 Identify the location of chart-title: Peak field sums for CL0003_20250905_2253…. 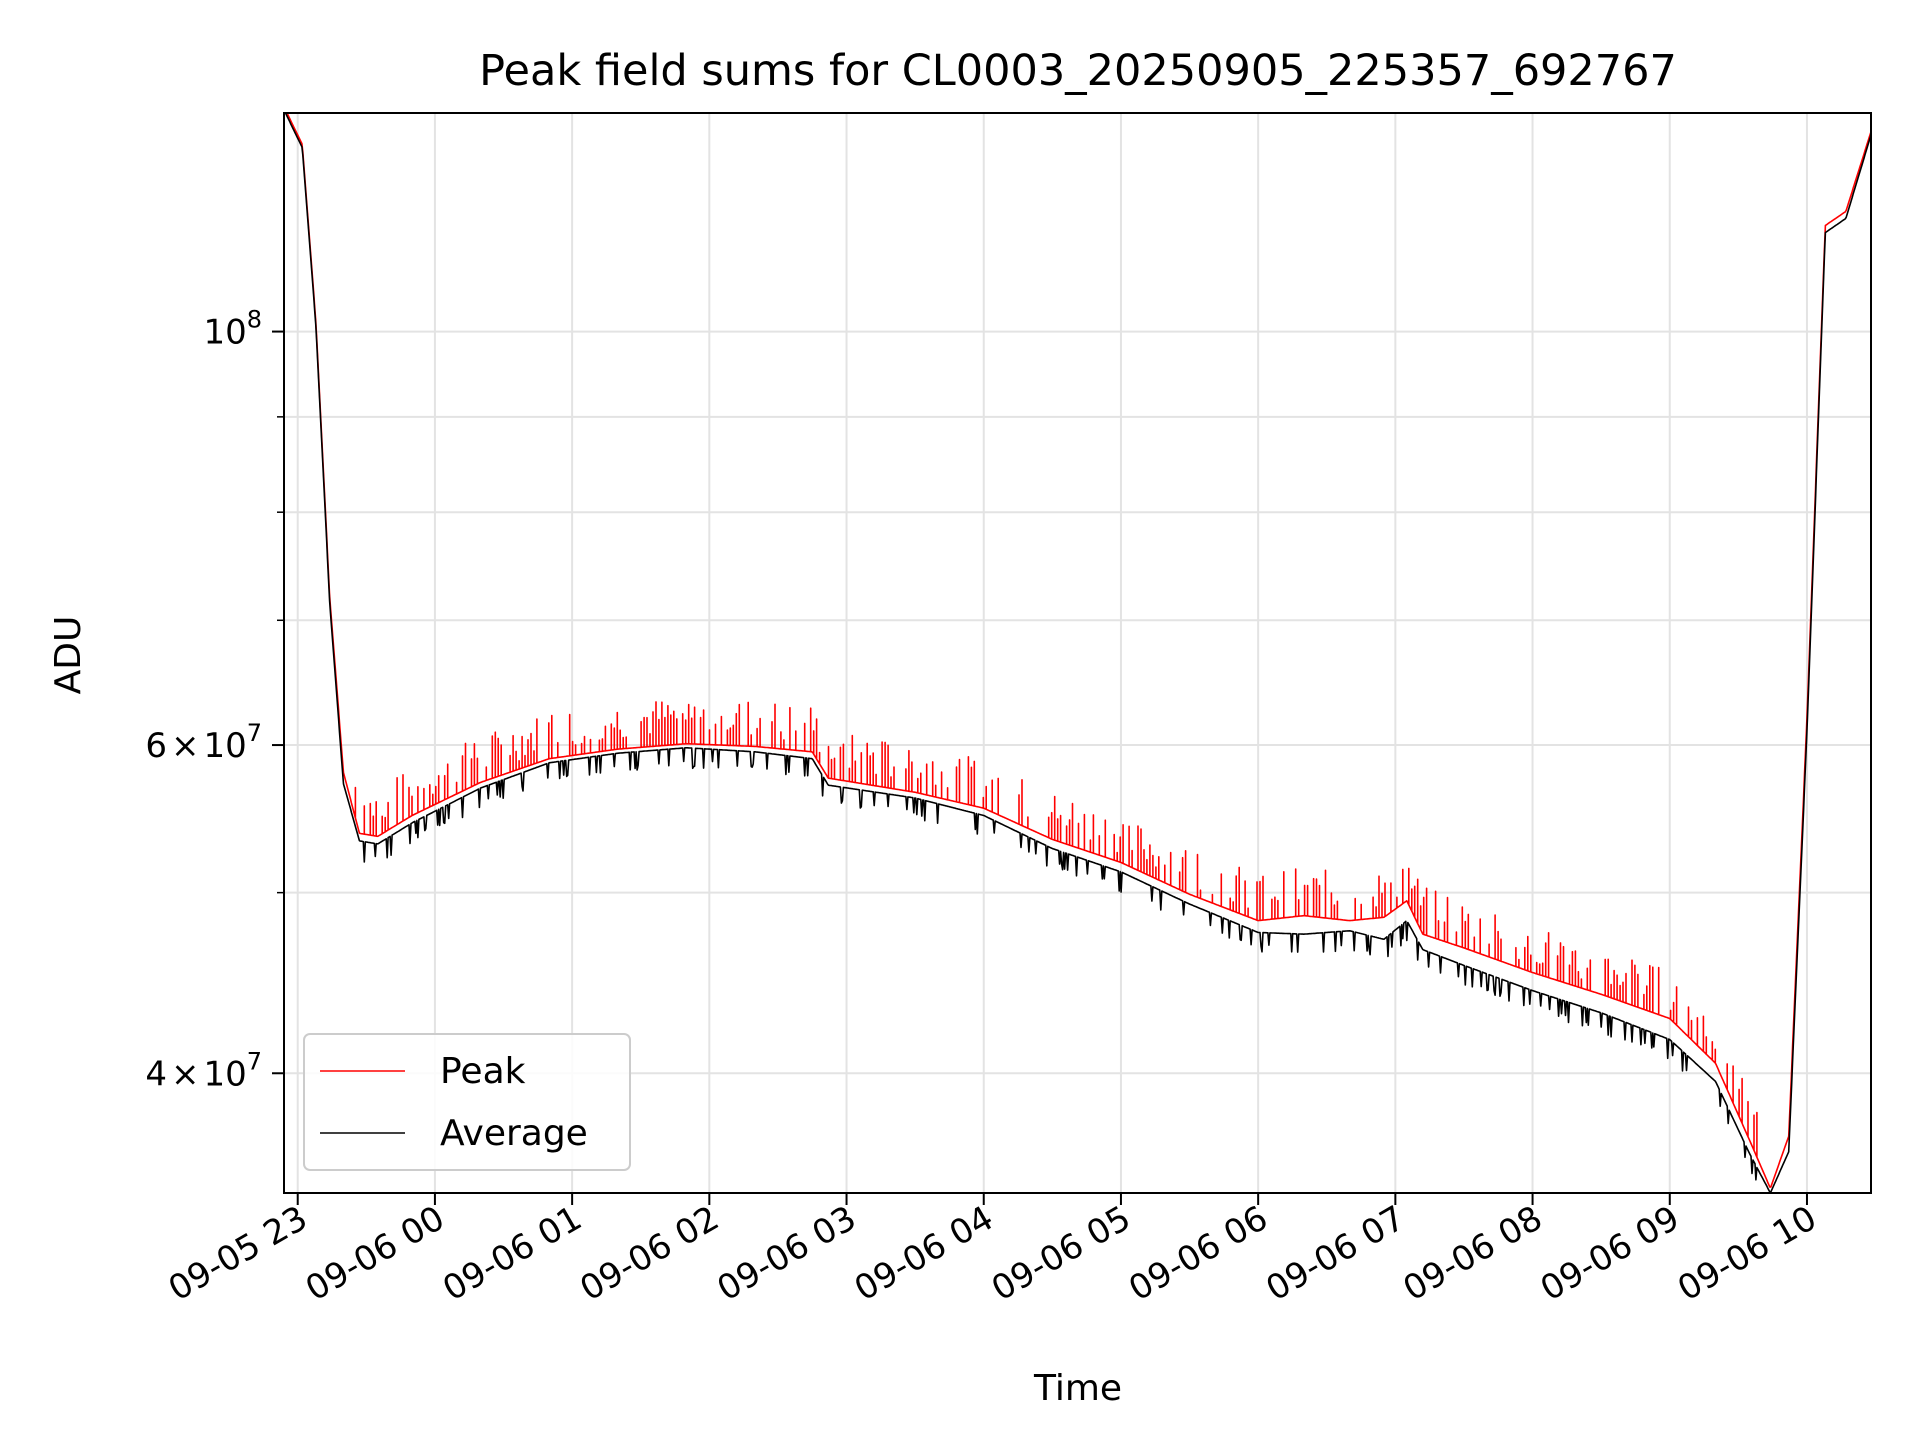
(1078, 71).